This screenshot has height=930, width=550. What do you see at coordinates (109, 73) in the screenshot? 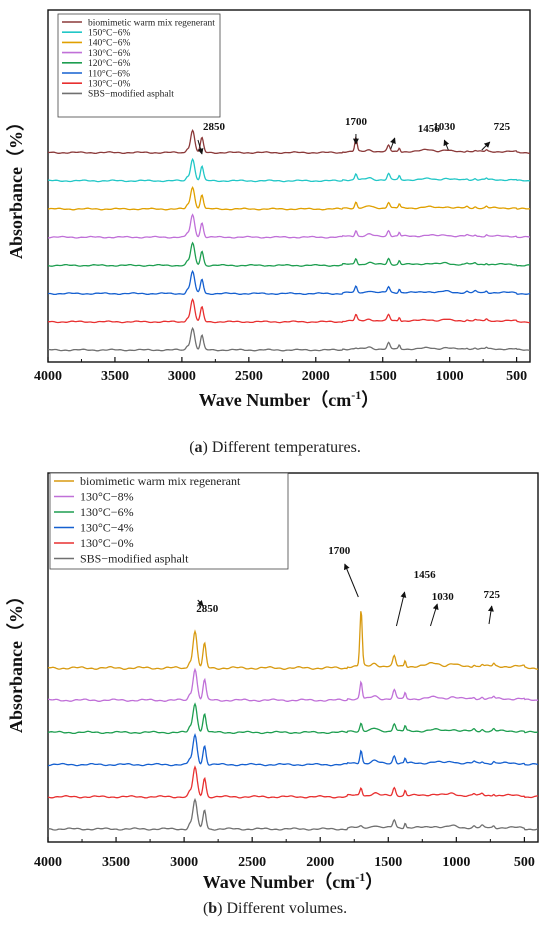
I see `legend-label: 110°C−6%` at bounding box center [109, 73].